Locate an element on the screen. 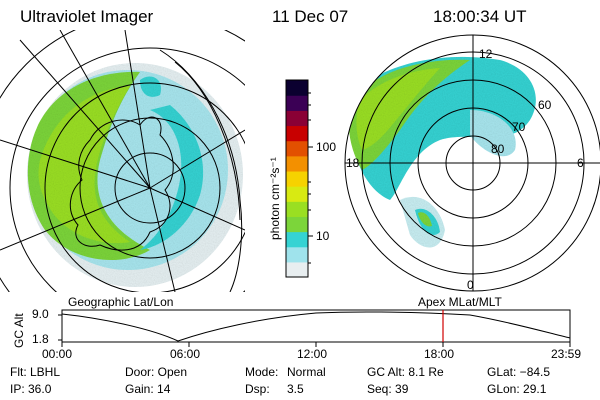 This screenshot has height=400, width=600. time-tick-1200: 12:00 is located at coordinates (312, 354).